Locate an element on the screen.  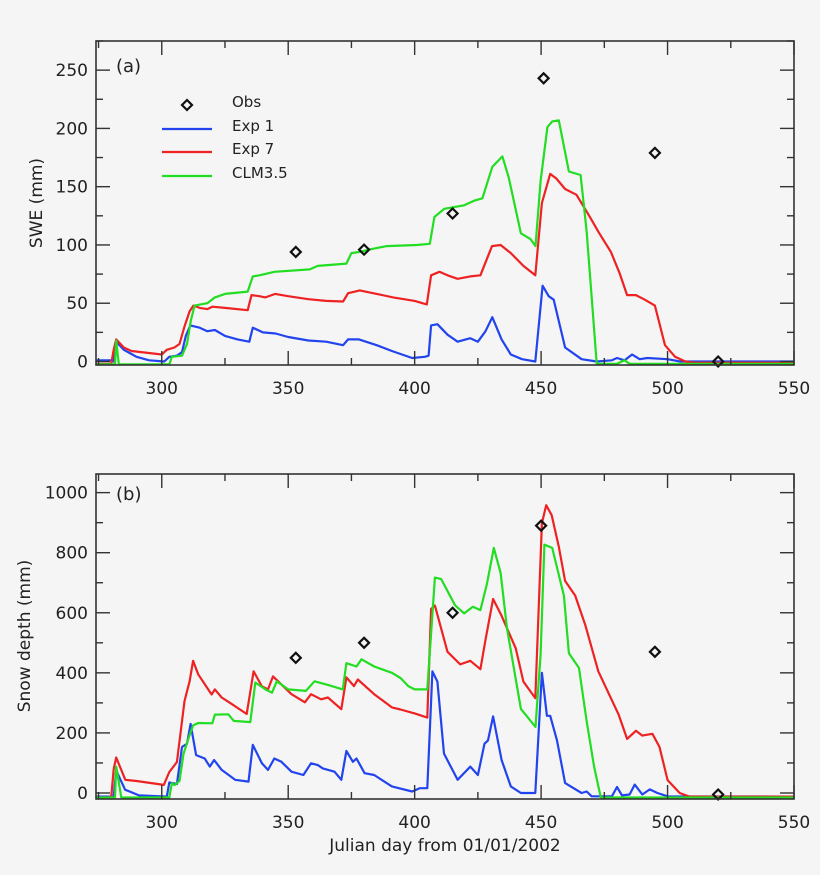
y-tick-label: 600 is located at coordinates (72, 614).